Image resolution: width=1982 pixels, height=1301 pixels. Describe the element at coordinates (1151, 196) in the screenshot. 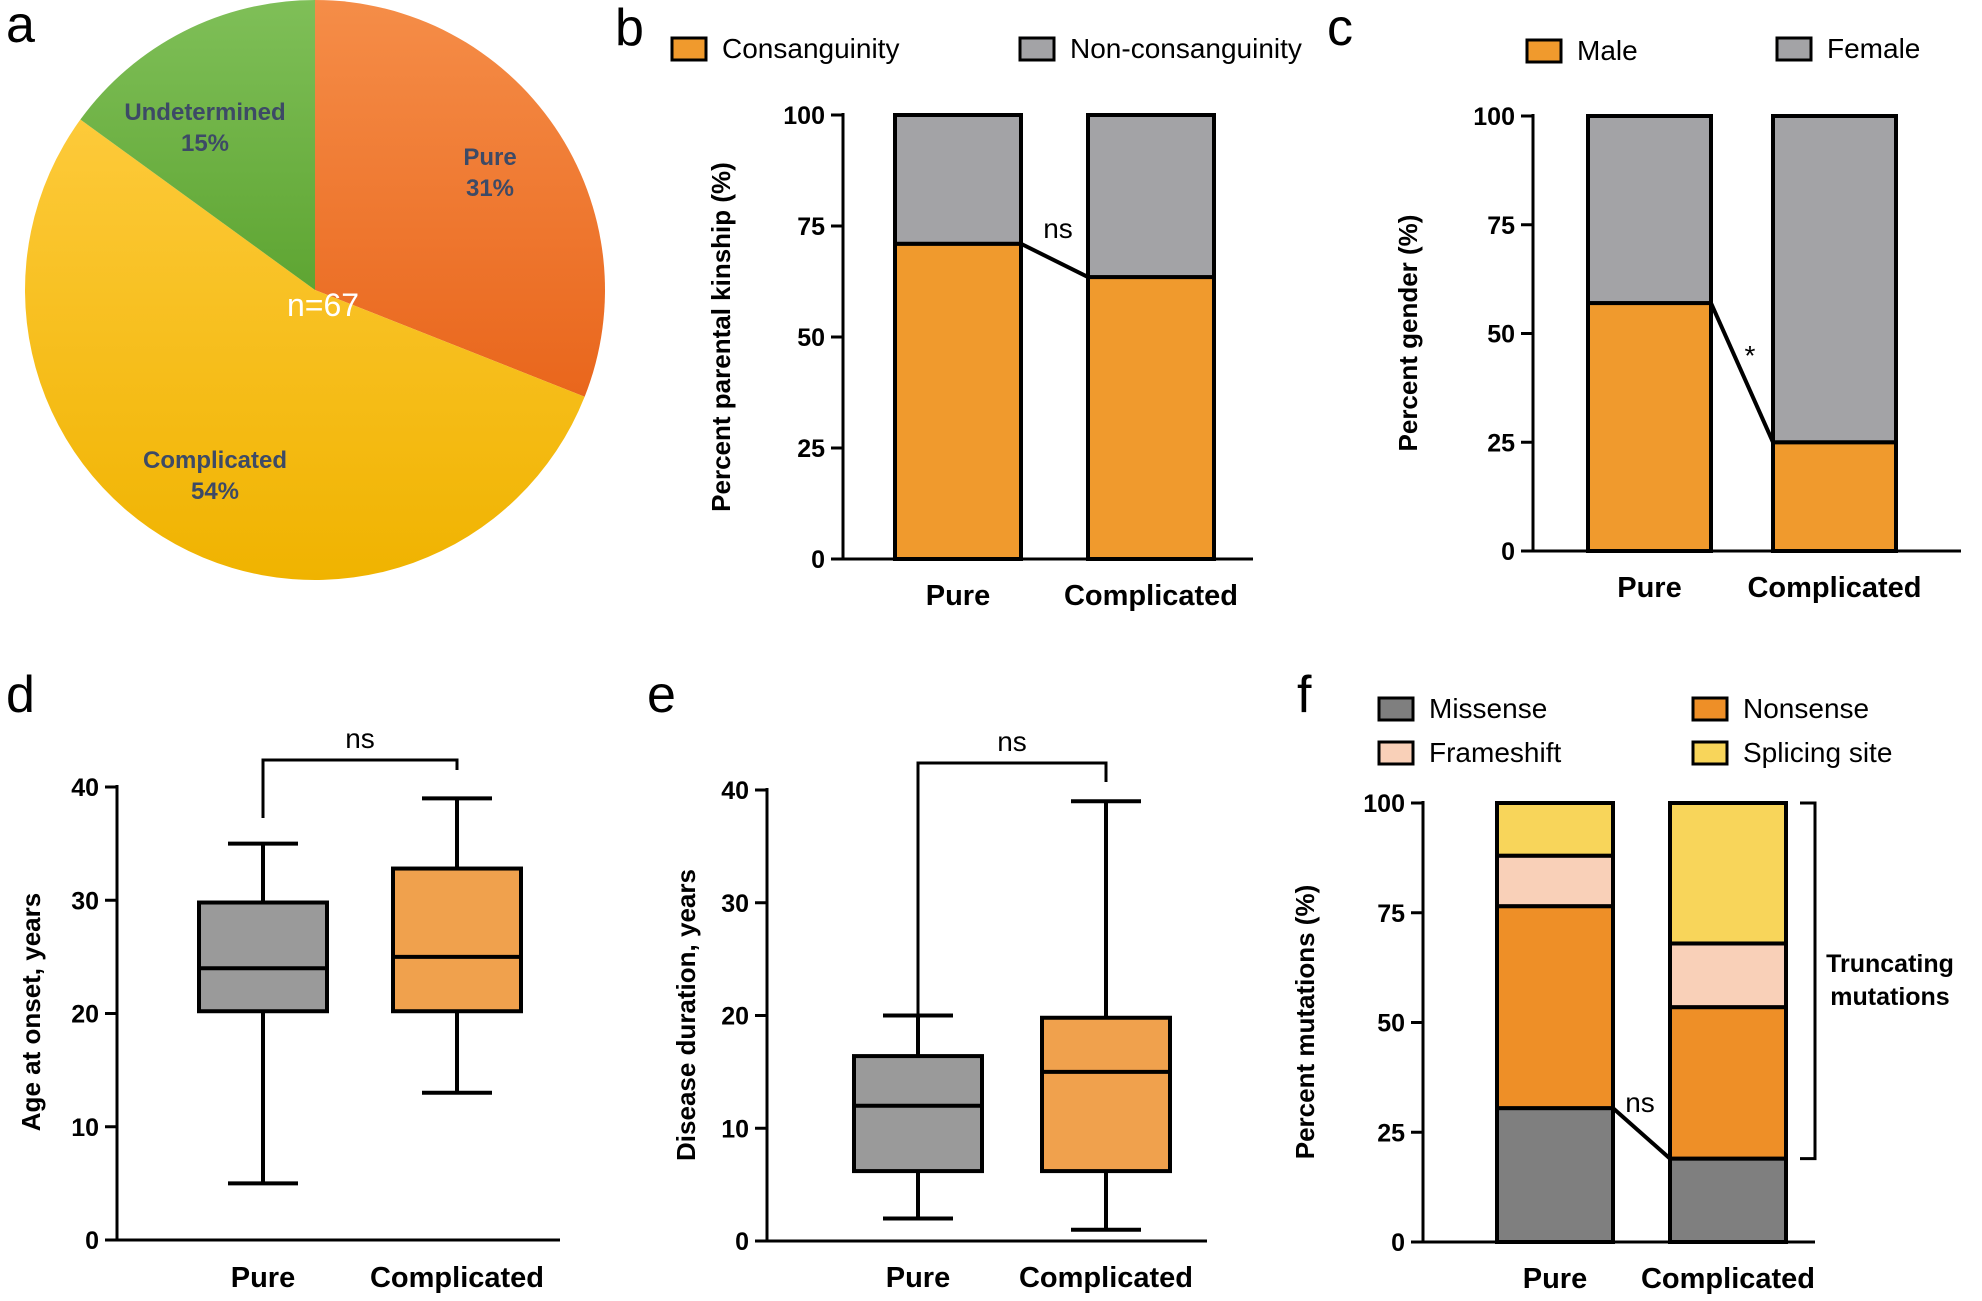

I see `bar-complicated-non-consanguinity` at that location.